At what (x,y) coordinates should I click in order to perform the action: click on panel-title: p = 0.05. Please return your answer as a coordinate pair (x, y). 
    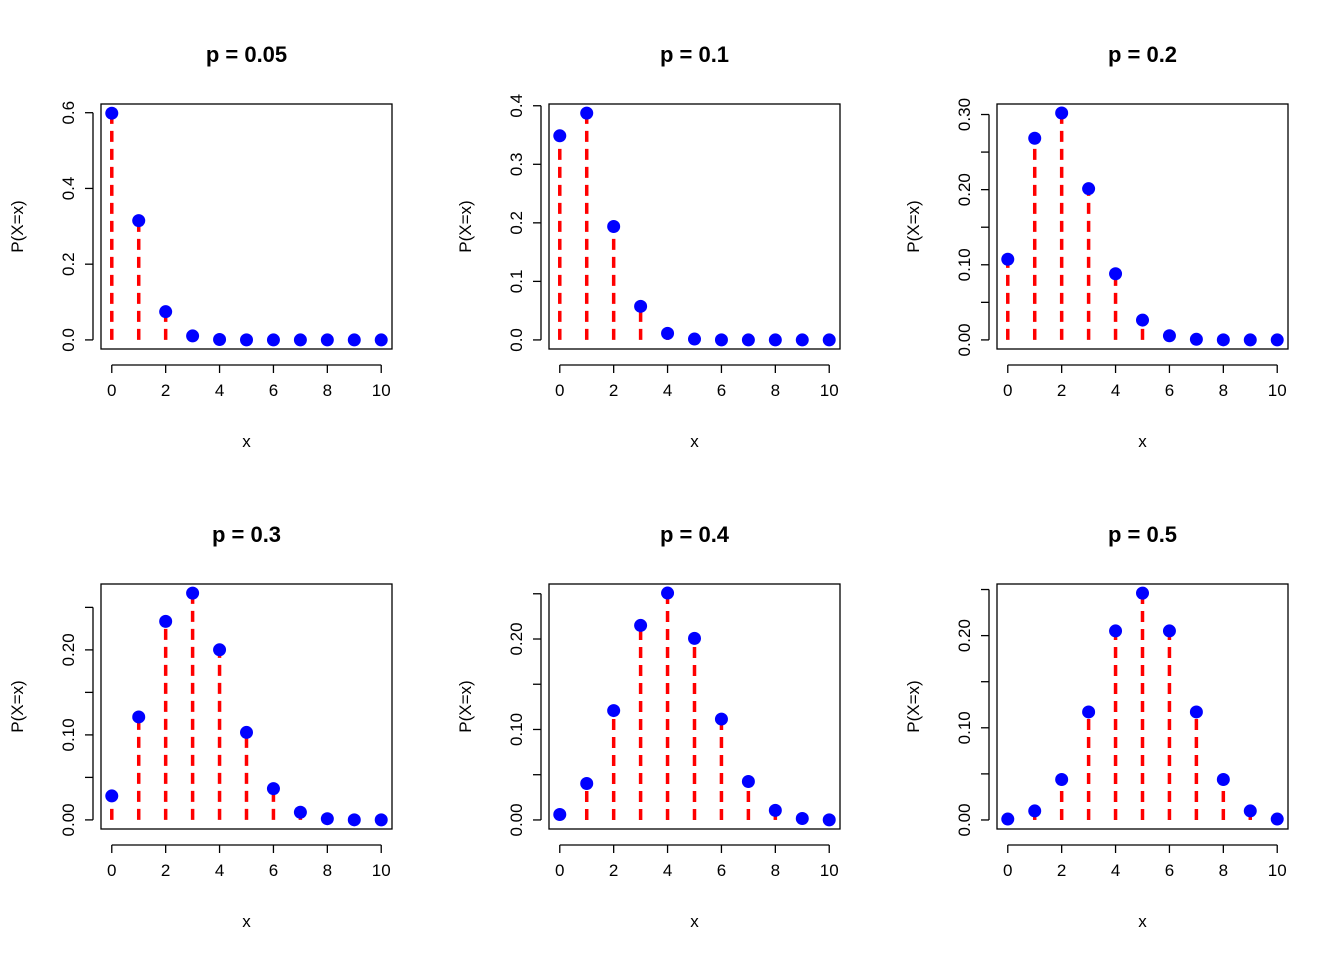
    Looking at the image, I should click on (246, 54).